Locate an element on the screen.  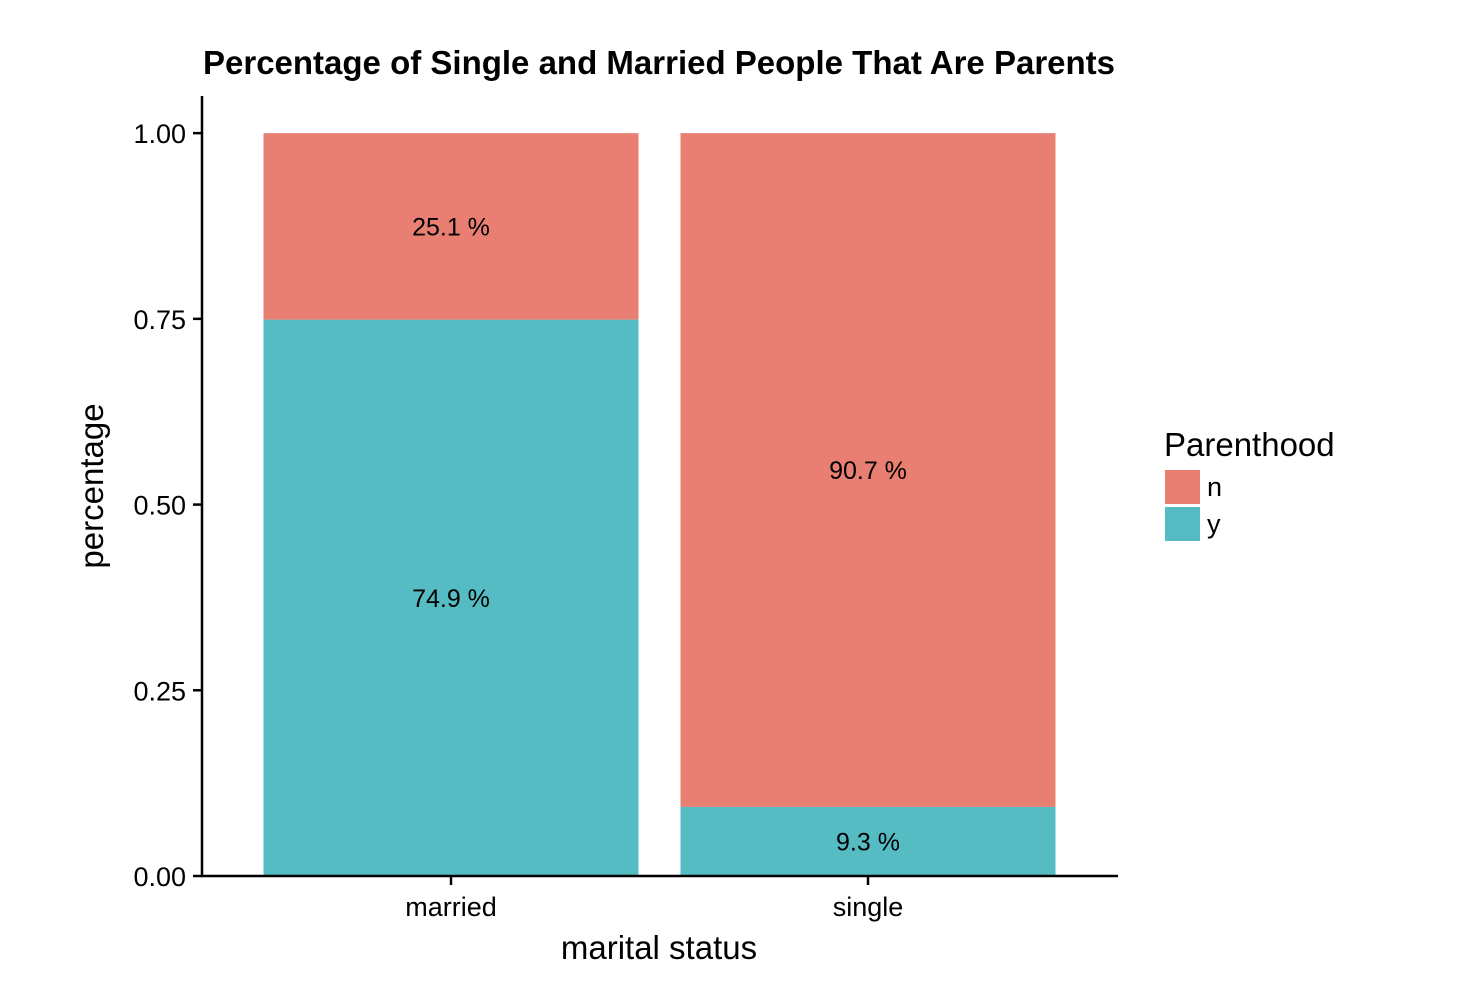
y-tick-label: 0.50 is located at coordinates (159, 506).